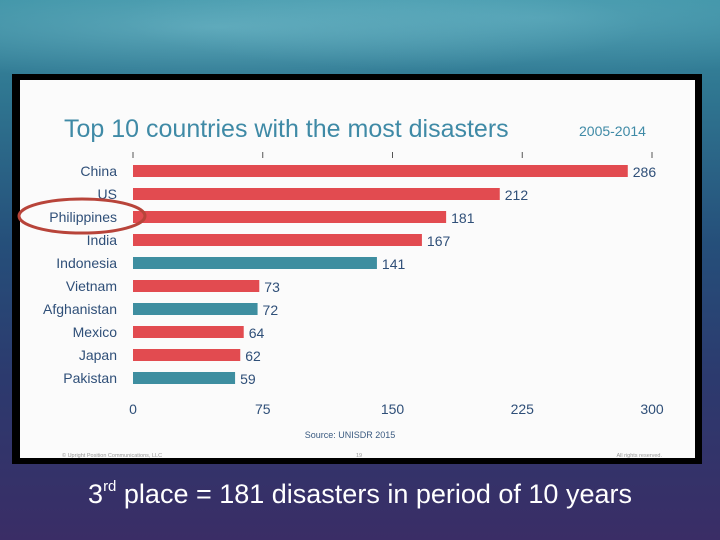  Describe the element at coordinates (257, 333) in the screenshot. I see `value-label: 64` at that location.